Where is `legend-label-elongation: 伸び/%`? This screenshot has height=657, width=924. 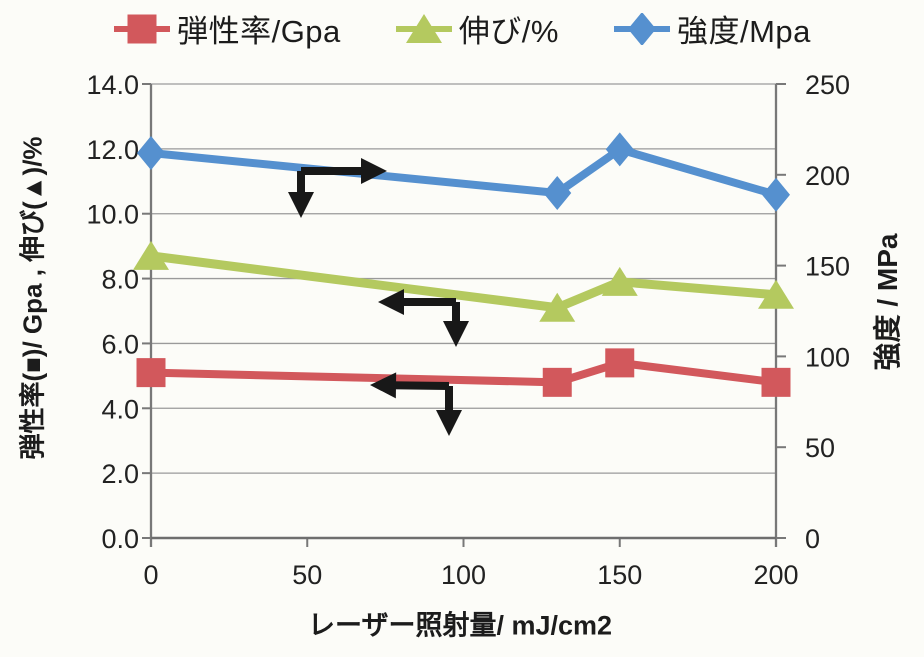
legend-label-elongation: 伸び/% is located at coordinates (508, 31).